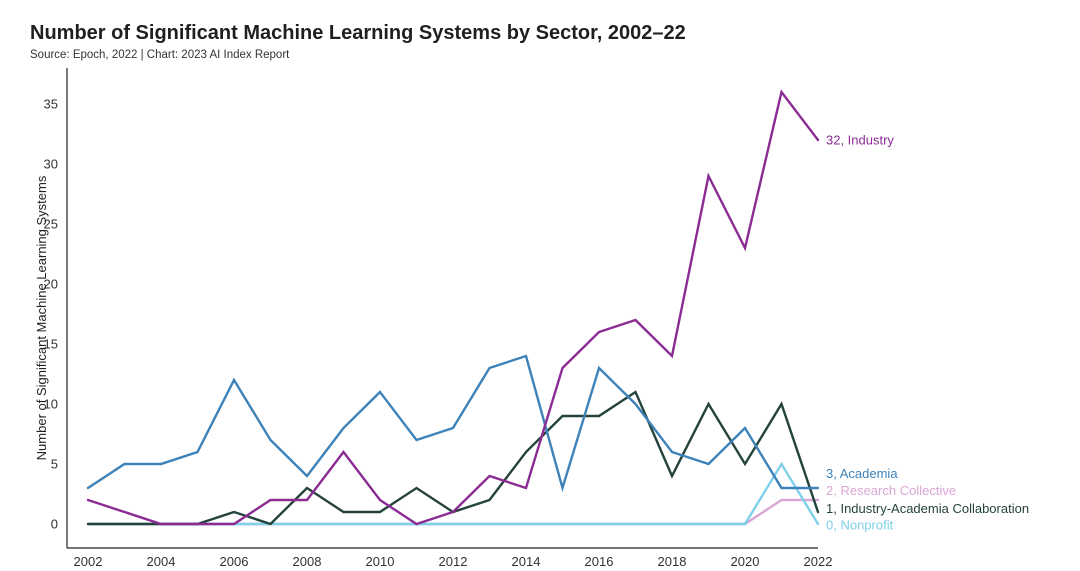 Image resolution: width=1080 pixels, height=571 pixels. I want to click on y-tick-label: 5, so click(54, 464).